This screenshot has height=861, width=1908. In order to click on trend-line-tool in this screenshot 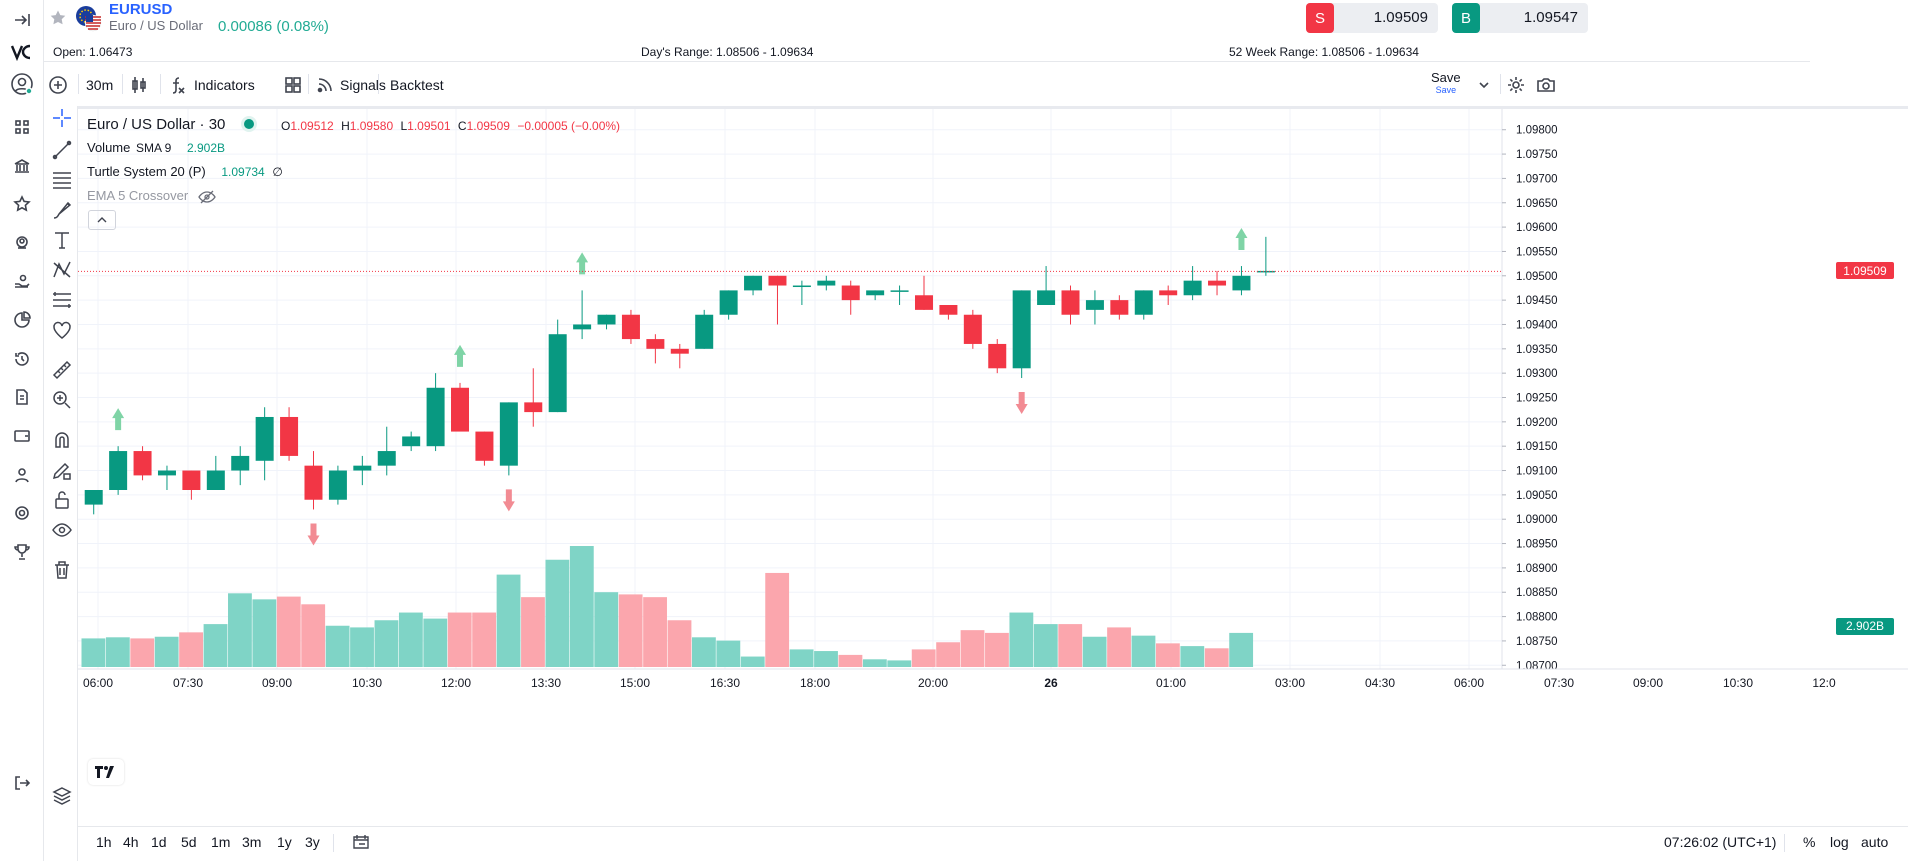, I will do `click(62, 150)`.